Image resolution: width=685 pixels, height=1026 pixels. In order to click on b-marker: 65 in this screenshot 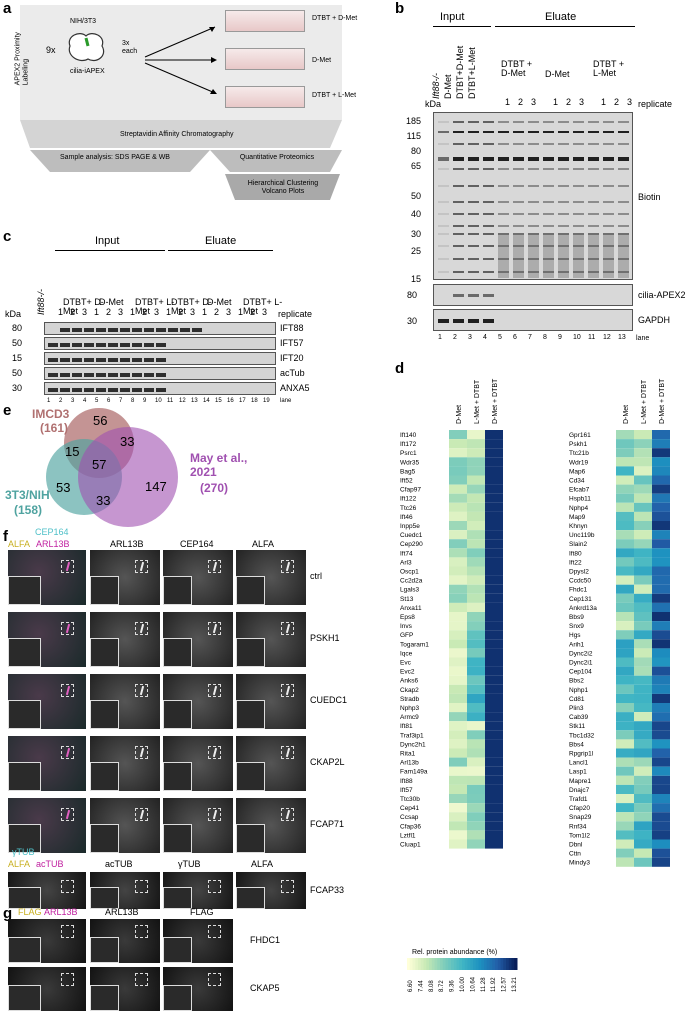, I will do `click(415, 166)`.